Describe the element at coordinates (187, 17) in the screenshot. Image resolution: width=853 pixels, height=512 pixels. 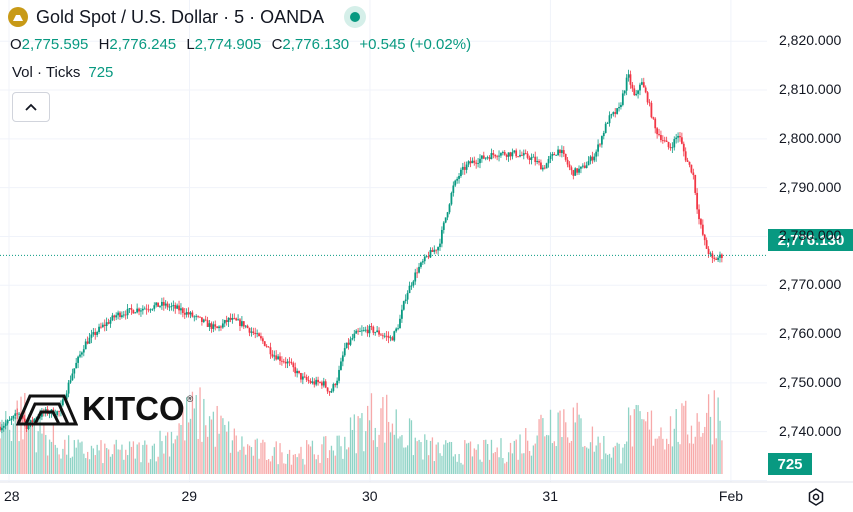
I see `symbol-header: Gold Spot / U.S. Dollar · 5 · OANDA` at that location.